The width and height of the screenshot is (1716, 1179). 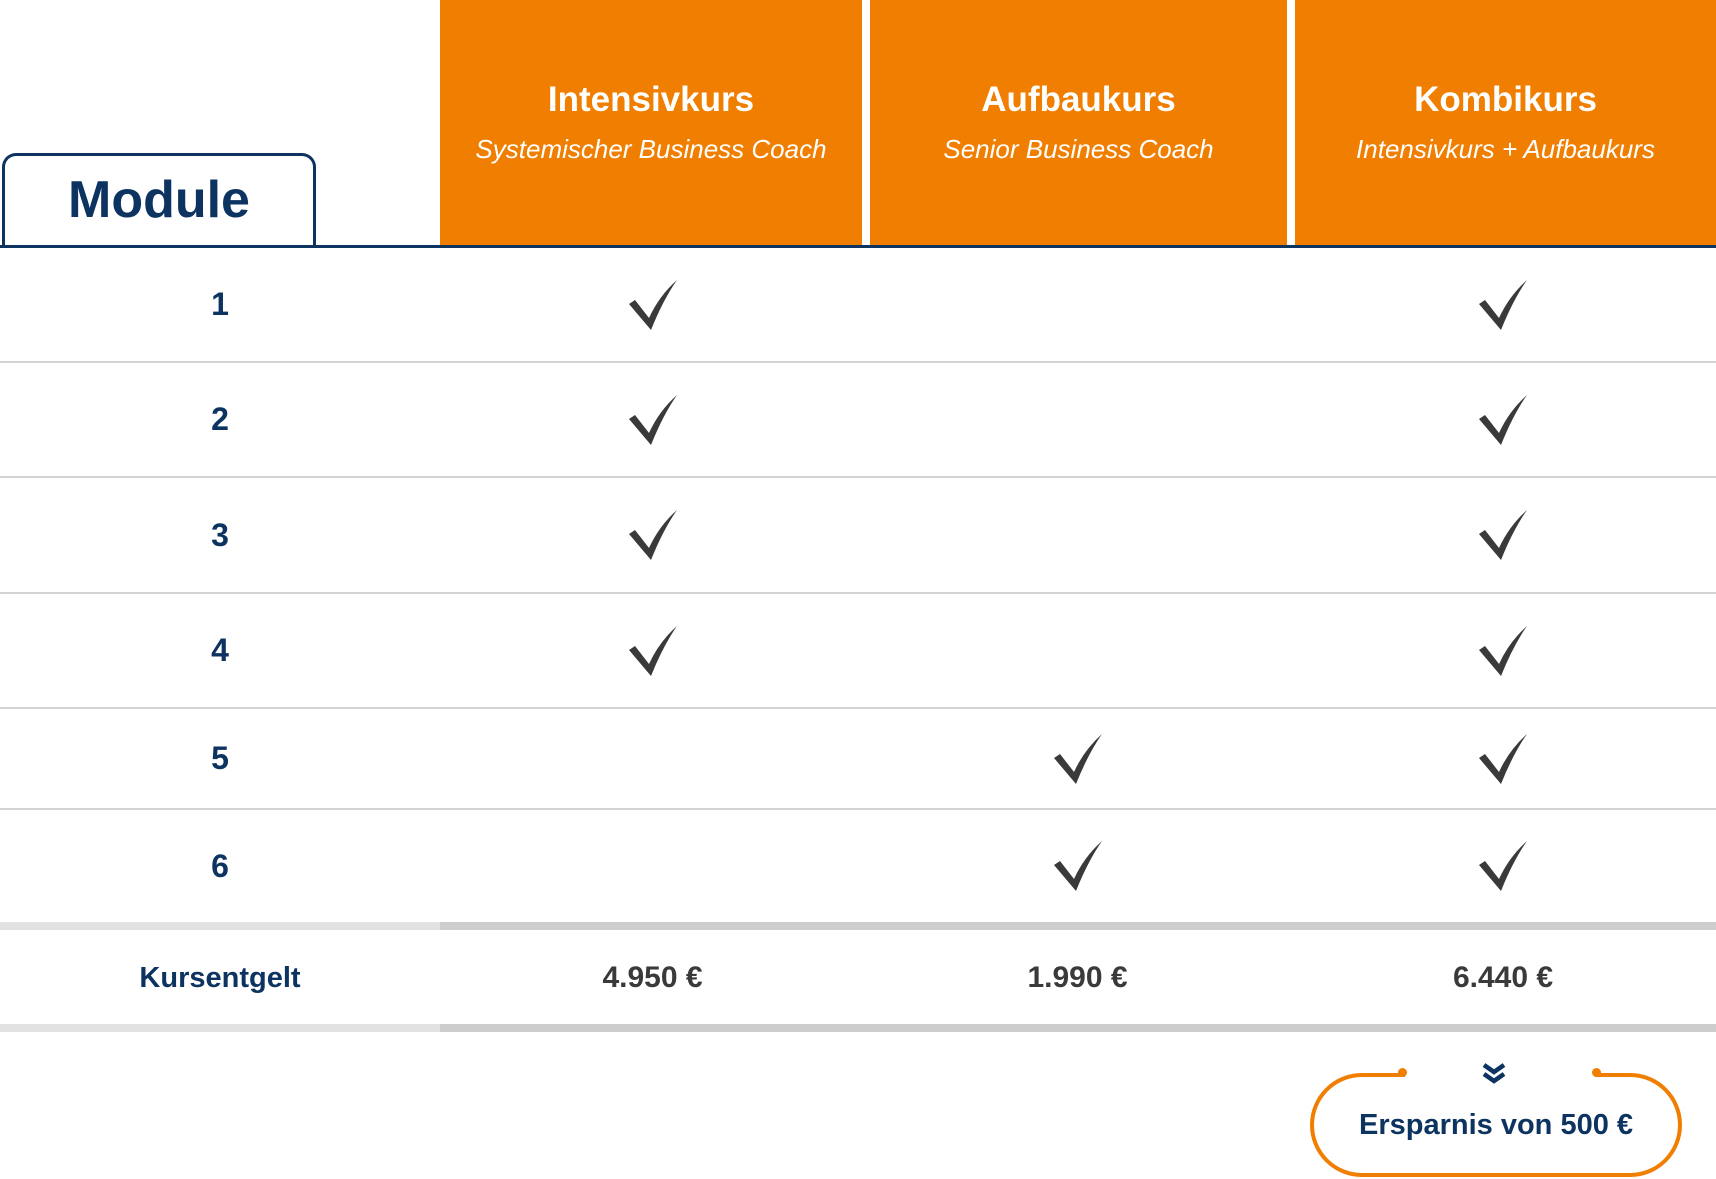 I want to click on header-intensivkurs: Intensivkurs Systemischer Business Coach, so click(x=651, y=123).